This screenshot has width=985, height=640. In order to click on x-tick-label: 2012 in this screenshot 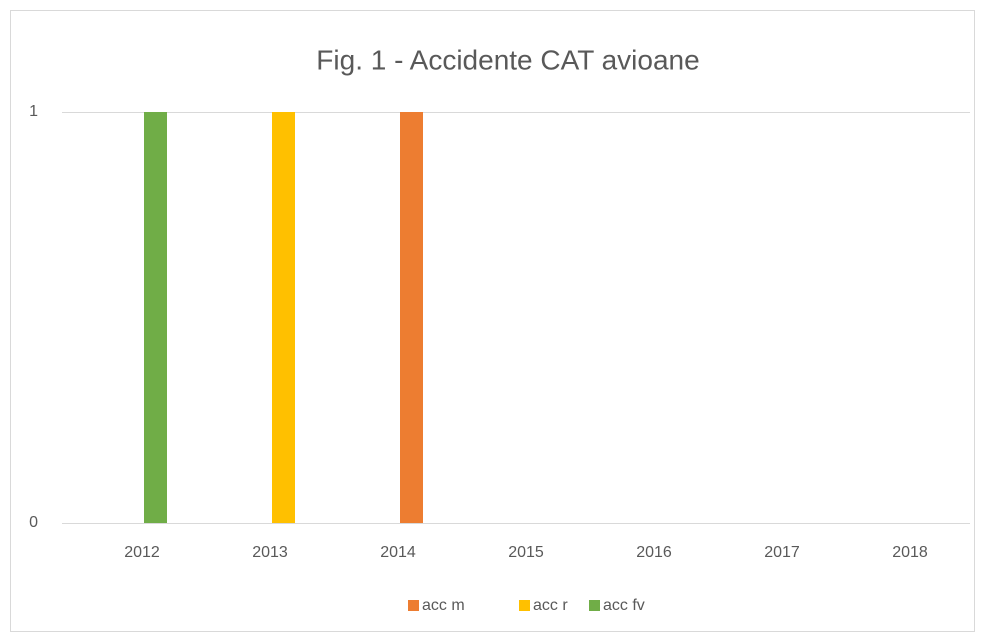, I will do `click(142, 552)`.